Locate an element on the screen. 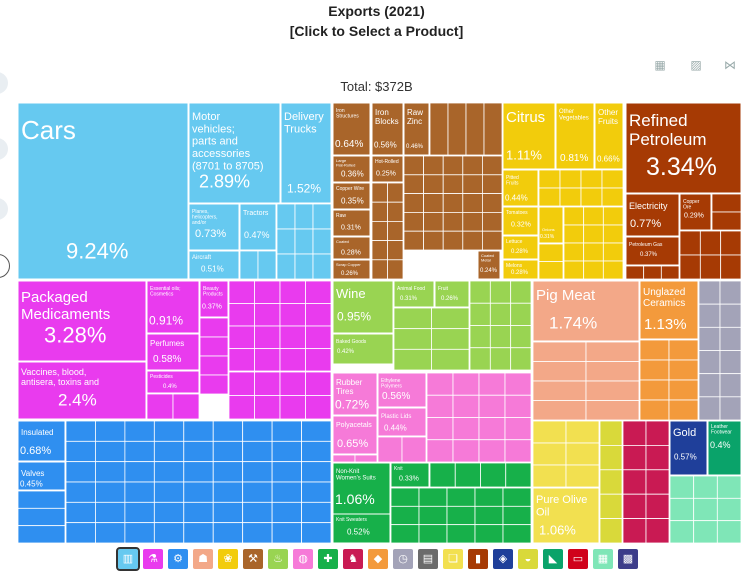 The height and width of the screenshot is (582, 753). treemap-tile-wine: Wine 0.95% is located at coordinates (363, 307).